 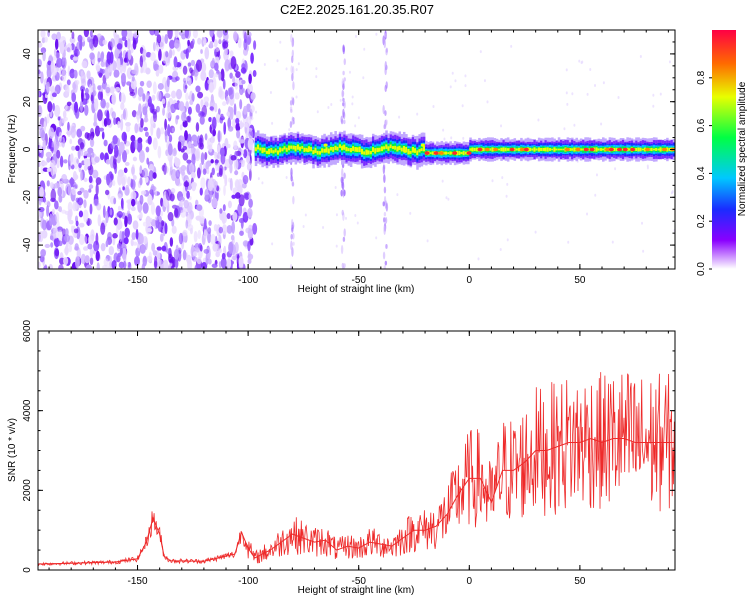 I want to click on colorbar-gradient, so click(x=724, y=149).